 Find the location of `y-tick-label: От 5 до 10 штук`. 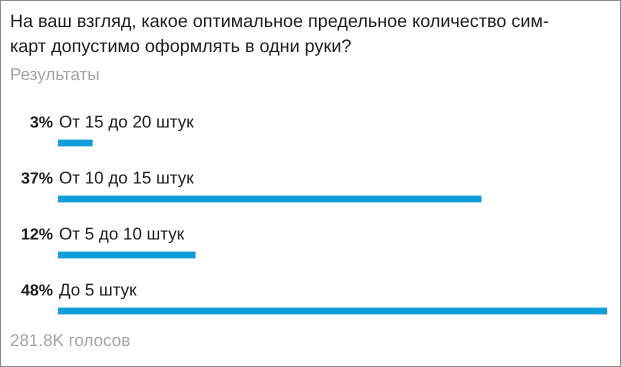

y-tick-label: От 5 до 10 штук is located at coordinates (122, 234).